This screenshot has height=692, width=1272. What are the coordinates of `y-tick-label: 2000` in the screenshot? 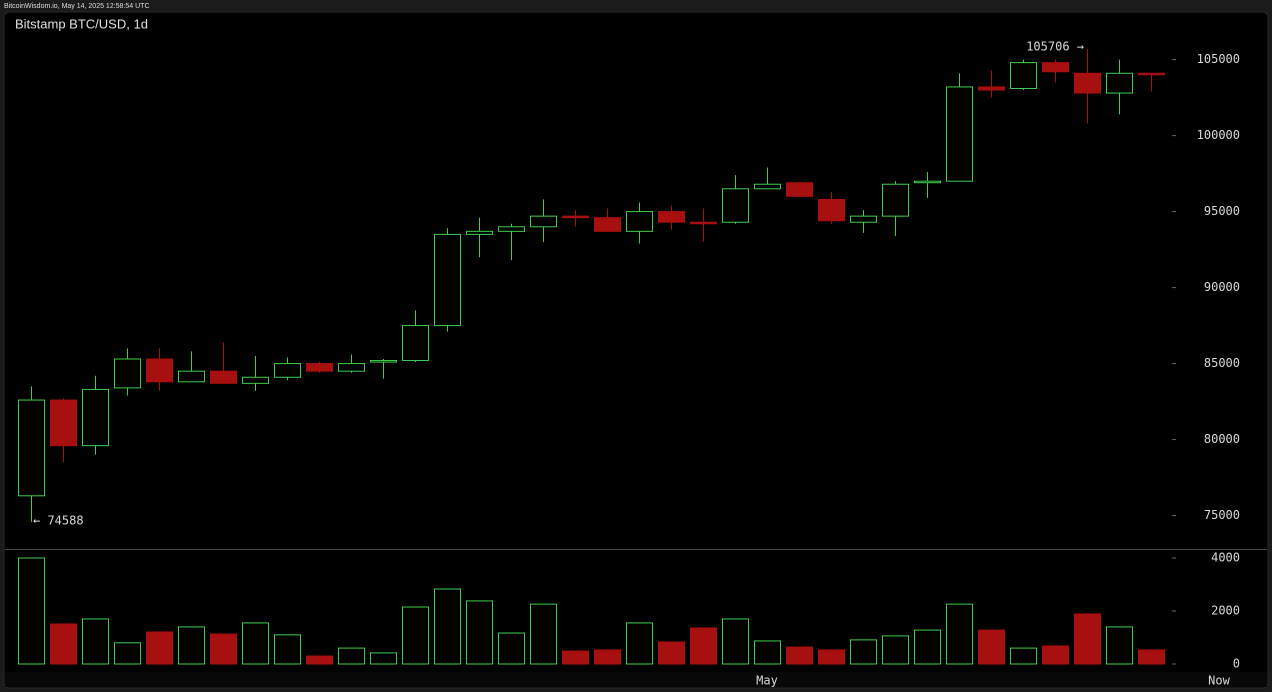 It's located at (1225, 611).